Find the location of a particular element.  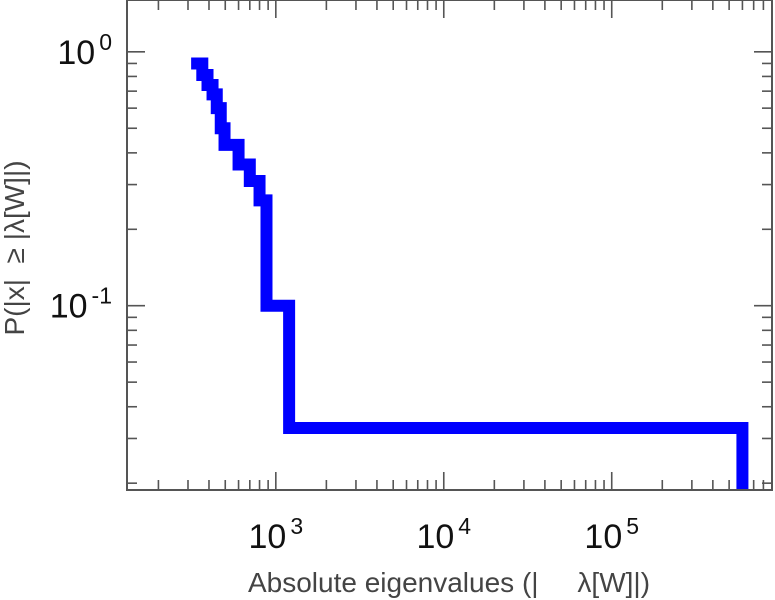

tick-label-x-3: 10 3 is located at coordinates (276, 534).